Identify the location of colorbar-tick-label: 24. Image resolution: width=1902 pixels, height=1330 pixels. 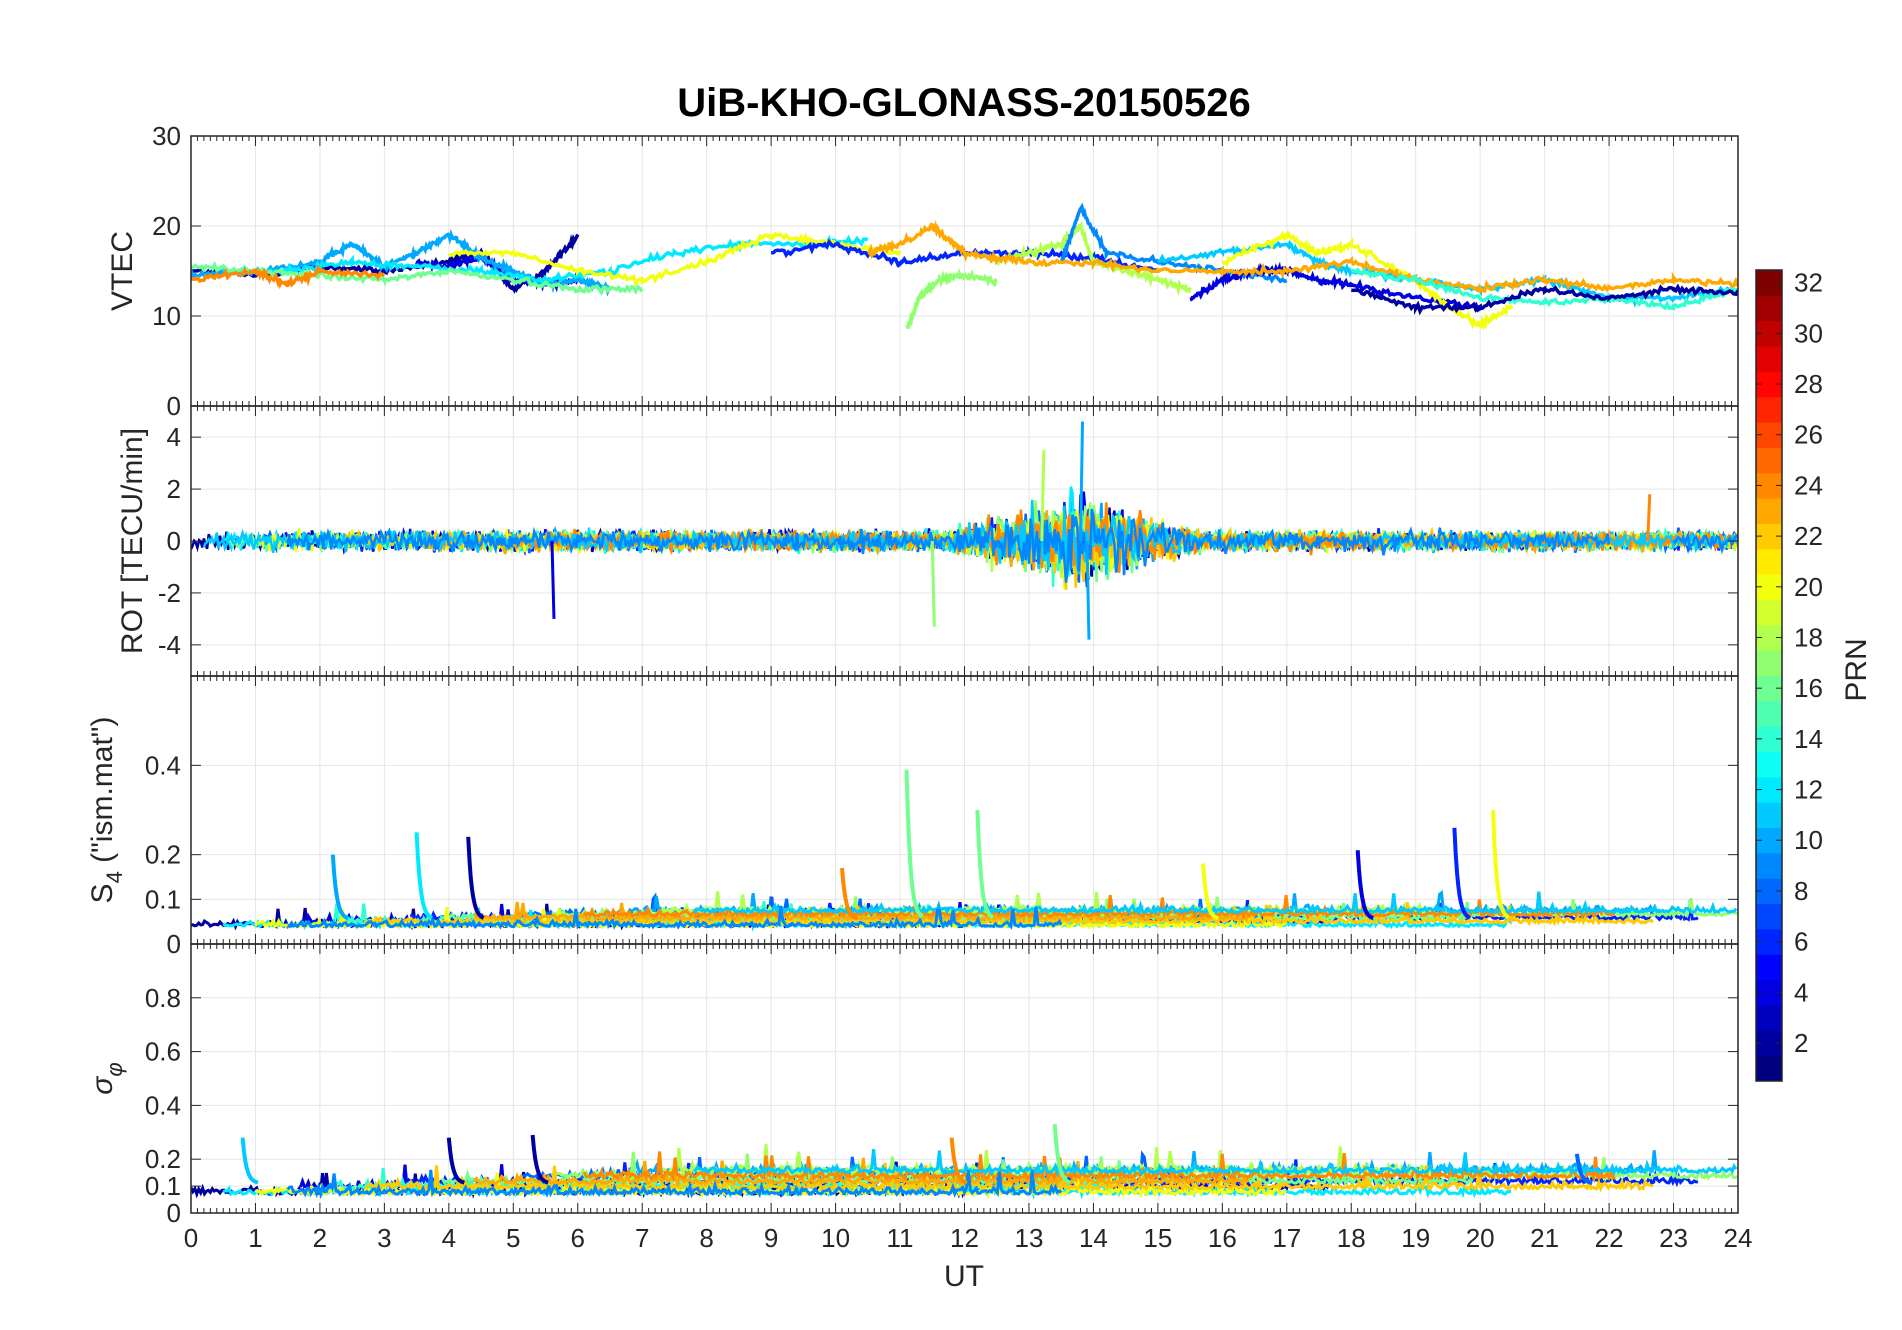
(1808, 485).